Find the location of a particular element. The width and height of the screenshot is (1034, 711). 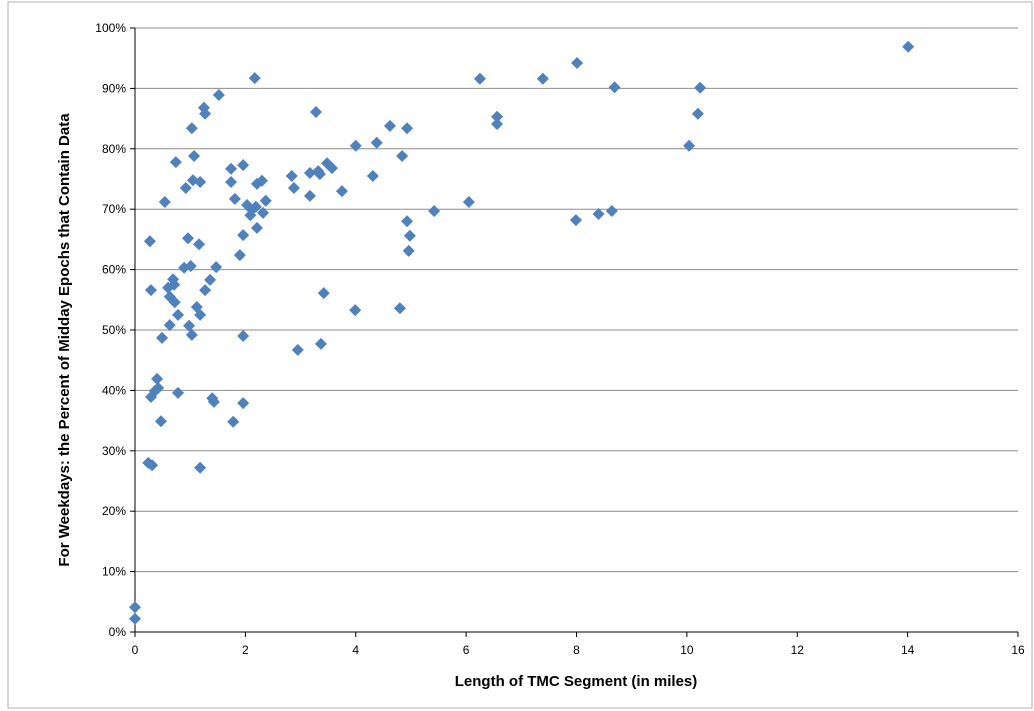

y-tick-label: 100% is located at coordinates (110, 28).